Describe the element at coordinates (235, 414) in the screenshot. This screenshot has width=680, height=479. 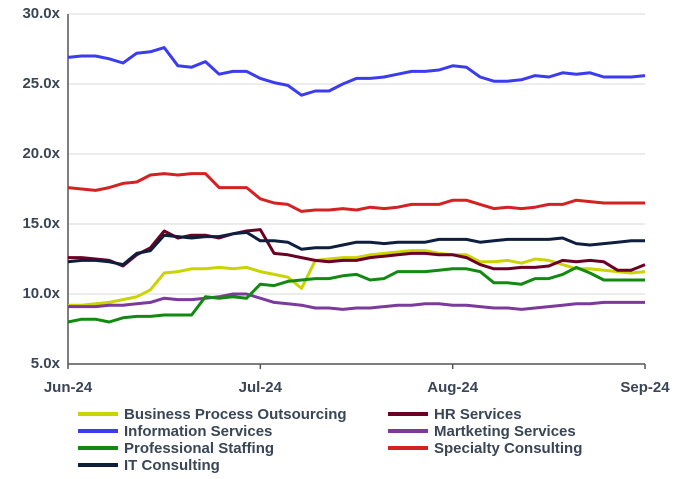
I see `legend-label: Business Process Outsourcing` at that location.